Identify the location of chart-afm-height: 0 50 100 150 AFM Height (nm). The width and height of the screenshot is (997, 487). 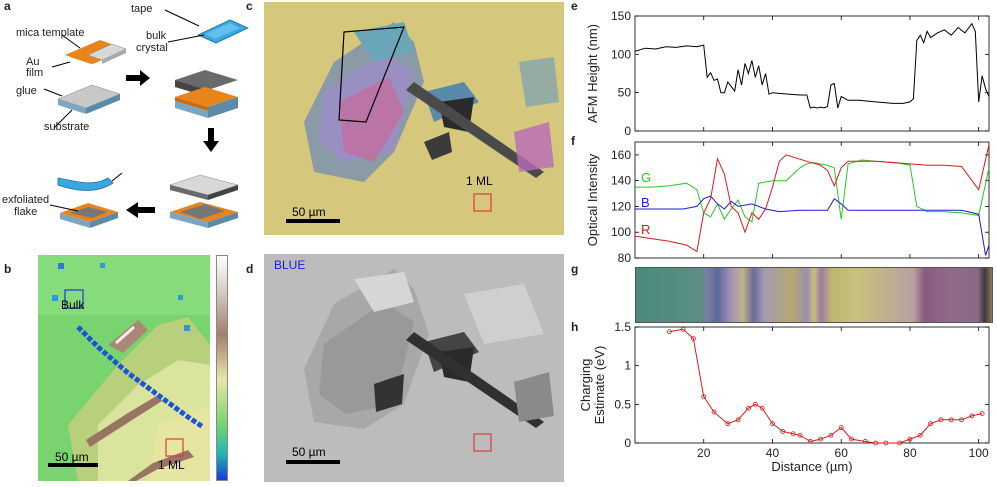
(787, 73).